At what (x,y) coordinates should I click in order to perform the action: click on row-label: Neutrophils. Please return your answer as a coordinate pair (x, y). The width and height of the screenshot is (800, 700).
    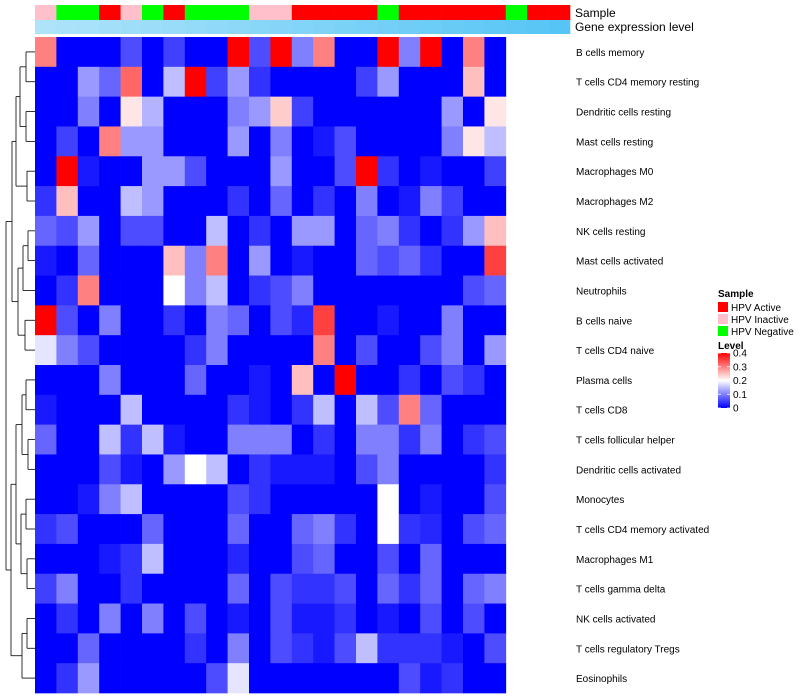
    Looking at the image, I should click on (601, 291).